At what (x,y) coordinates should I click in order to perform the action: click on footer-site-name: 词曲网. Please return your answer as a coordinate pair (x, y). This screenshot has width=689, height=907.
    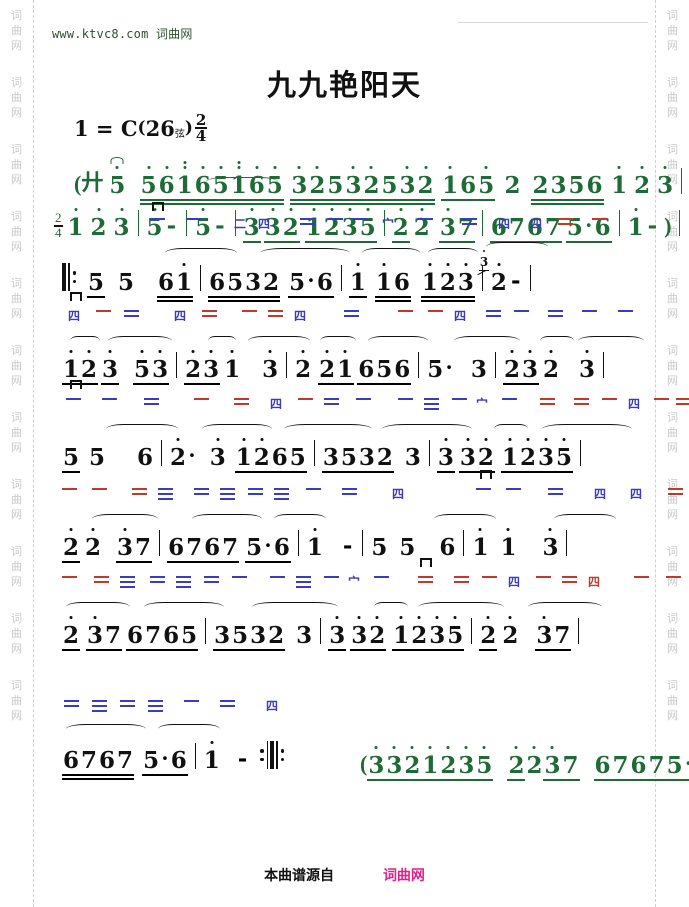
    Looking at the image, I should click on (403, 876).